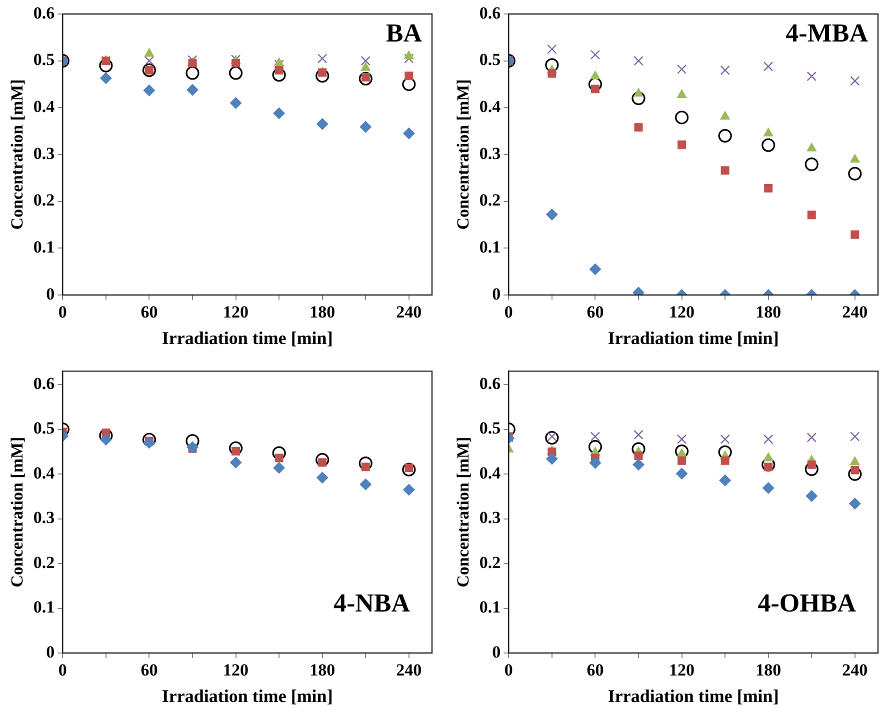 The image size is (892, 717). Describe the element at coordinates (371, 603) in the screenshot. I see `text: 4-NBA` at that location.